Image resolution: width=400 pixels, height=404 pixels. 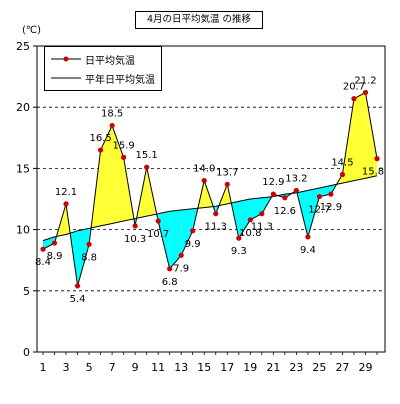 What do you see at coordinates (181, 268) in the screenshot?
I see `data-label: 7.9` at bounding box center [181, 268].